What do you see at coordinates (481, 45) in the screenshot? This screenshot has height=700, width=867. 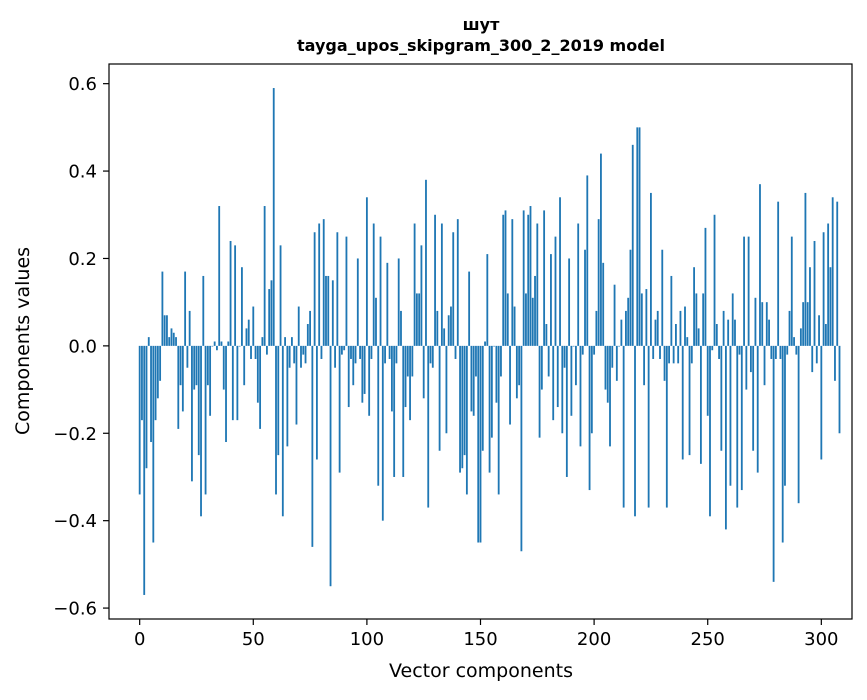 I see `chart-subtitle: tayga_upos_skipgram_300_2_2019 model` at bounding box center [481, 45].